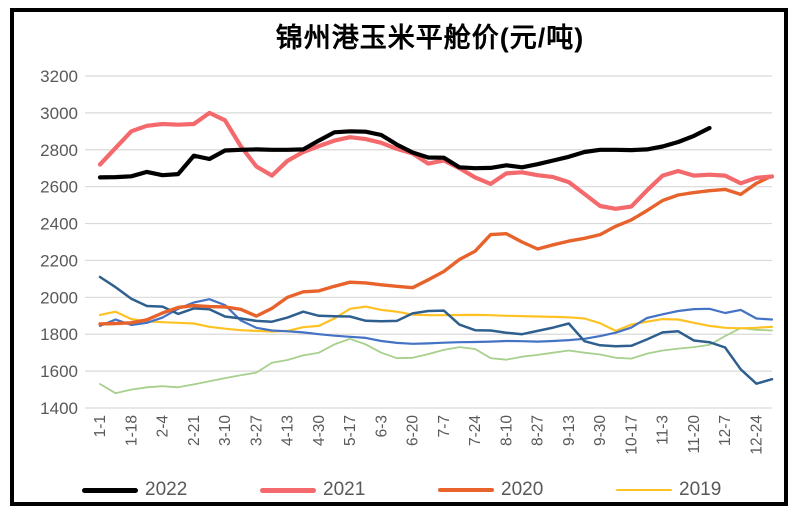  I want to click on legend-swatch-2021, so click(288, 490).